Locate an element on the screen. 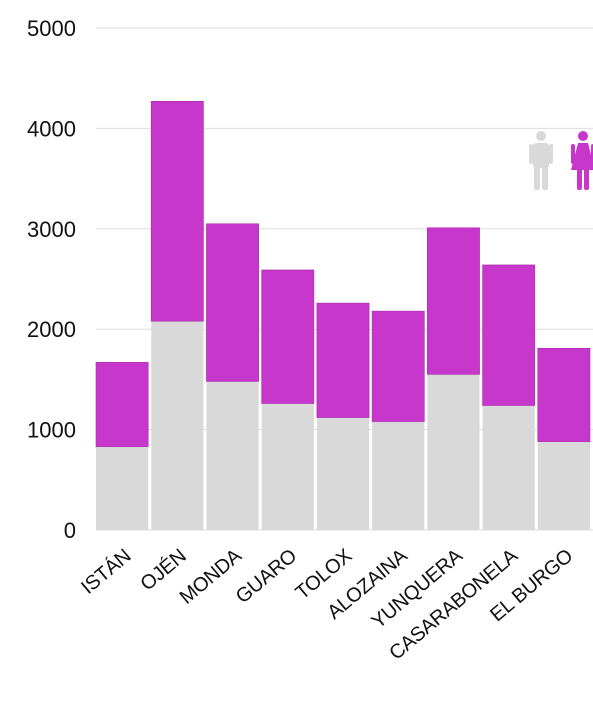 The width and height of the screenshot is (593, 724). y-tick-label: 5000 is located at coordinates (51, 28).